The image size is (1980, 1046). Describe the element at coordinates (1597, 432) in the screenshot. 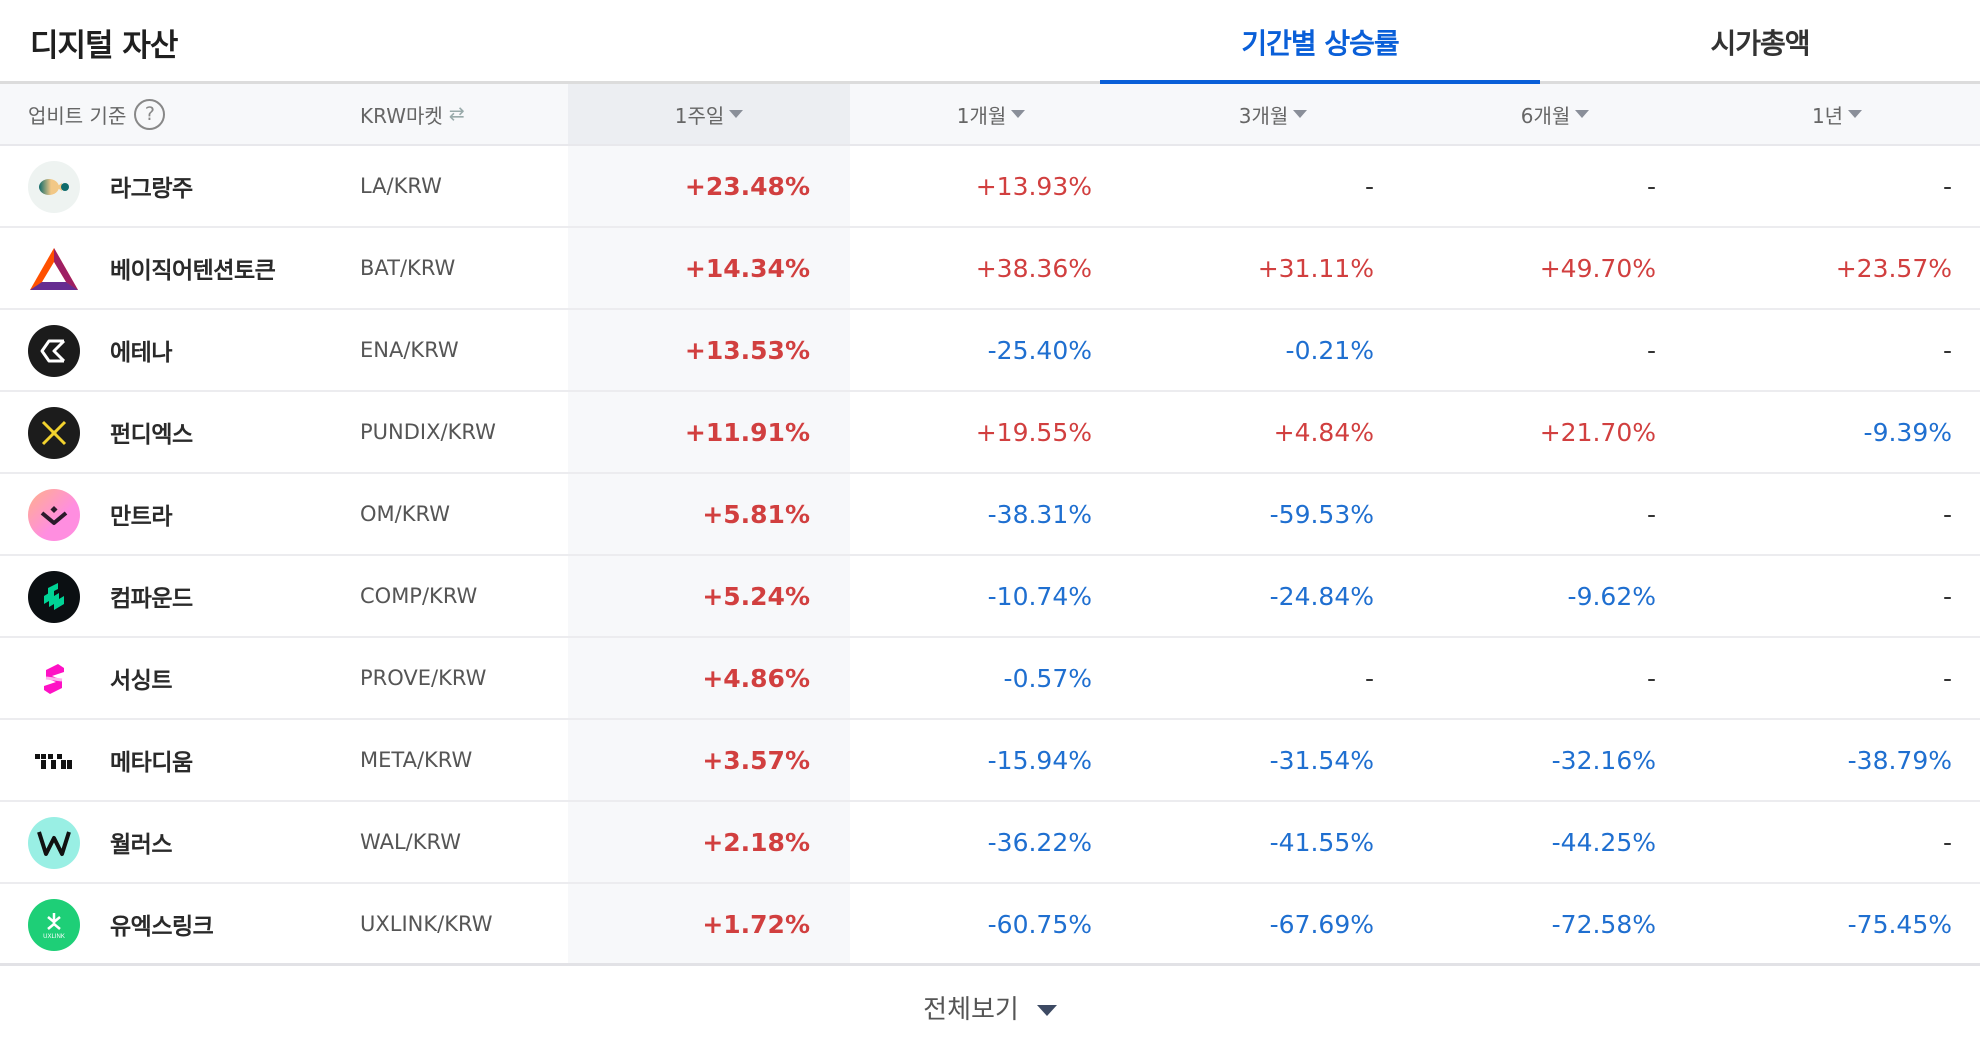

I see `change-6month: +21.70%` at that location.